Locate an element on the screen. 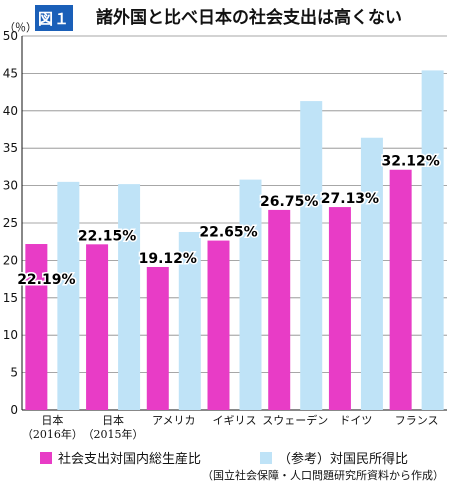  y-tick-label: 30 is located at coordinates (10, 186).